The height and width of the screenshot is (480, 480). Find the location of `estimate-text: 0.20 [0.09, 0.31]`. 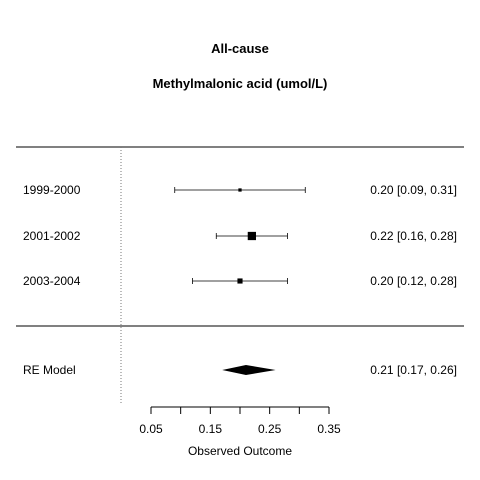

estimate-text: 0.20 [0.09, 0.31] is located at coordinates (413, 190).